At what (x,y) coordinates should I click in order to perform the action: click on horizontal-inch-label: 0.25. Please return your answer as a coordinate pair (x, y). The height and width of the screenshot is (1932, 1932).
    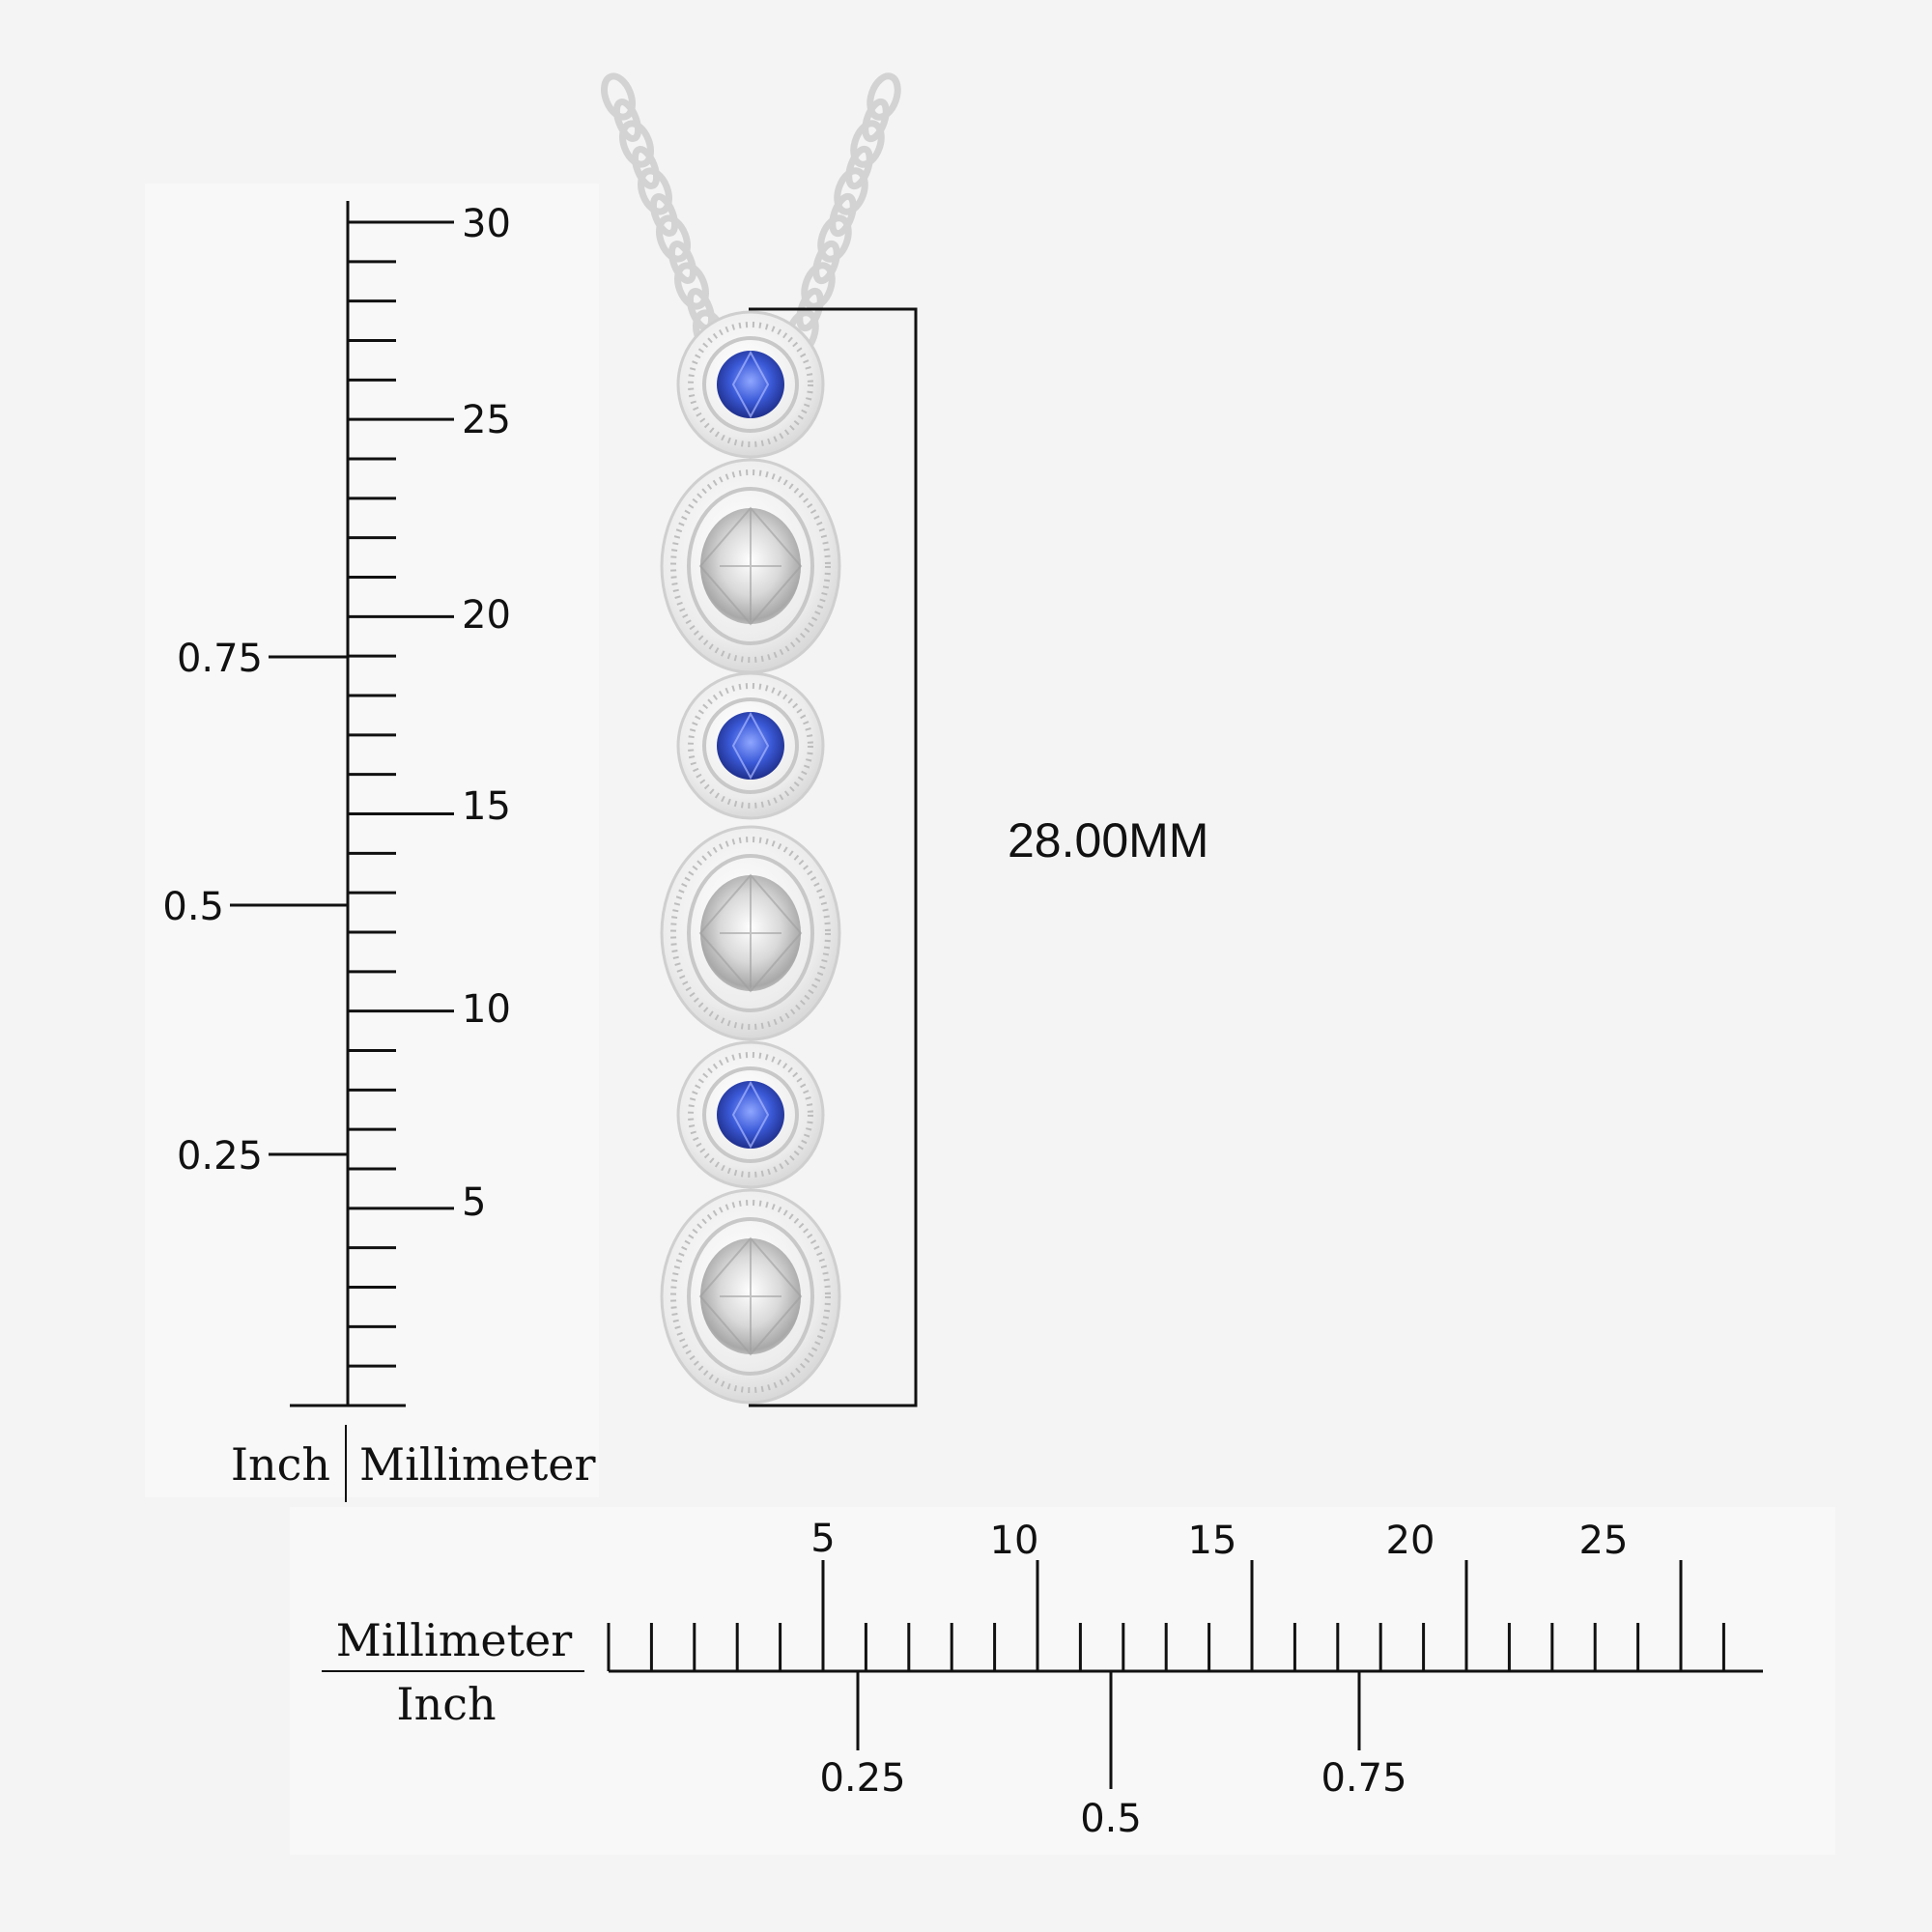
    Looking at the image, I should click on (862, 1778).